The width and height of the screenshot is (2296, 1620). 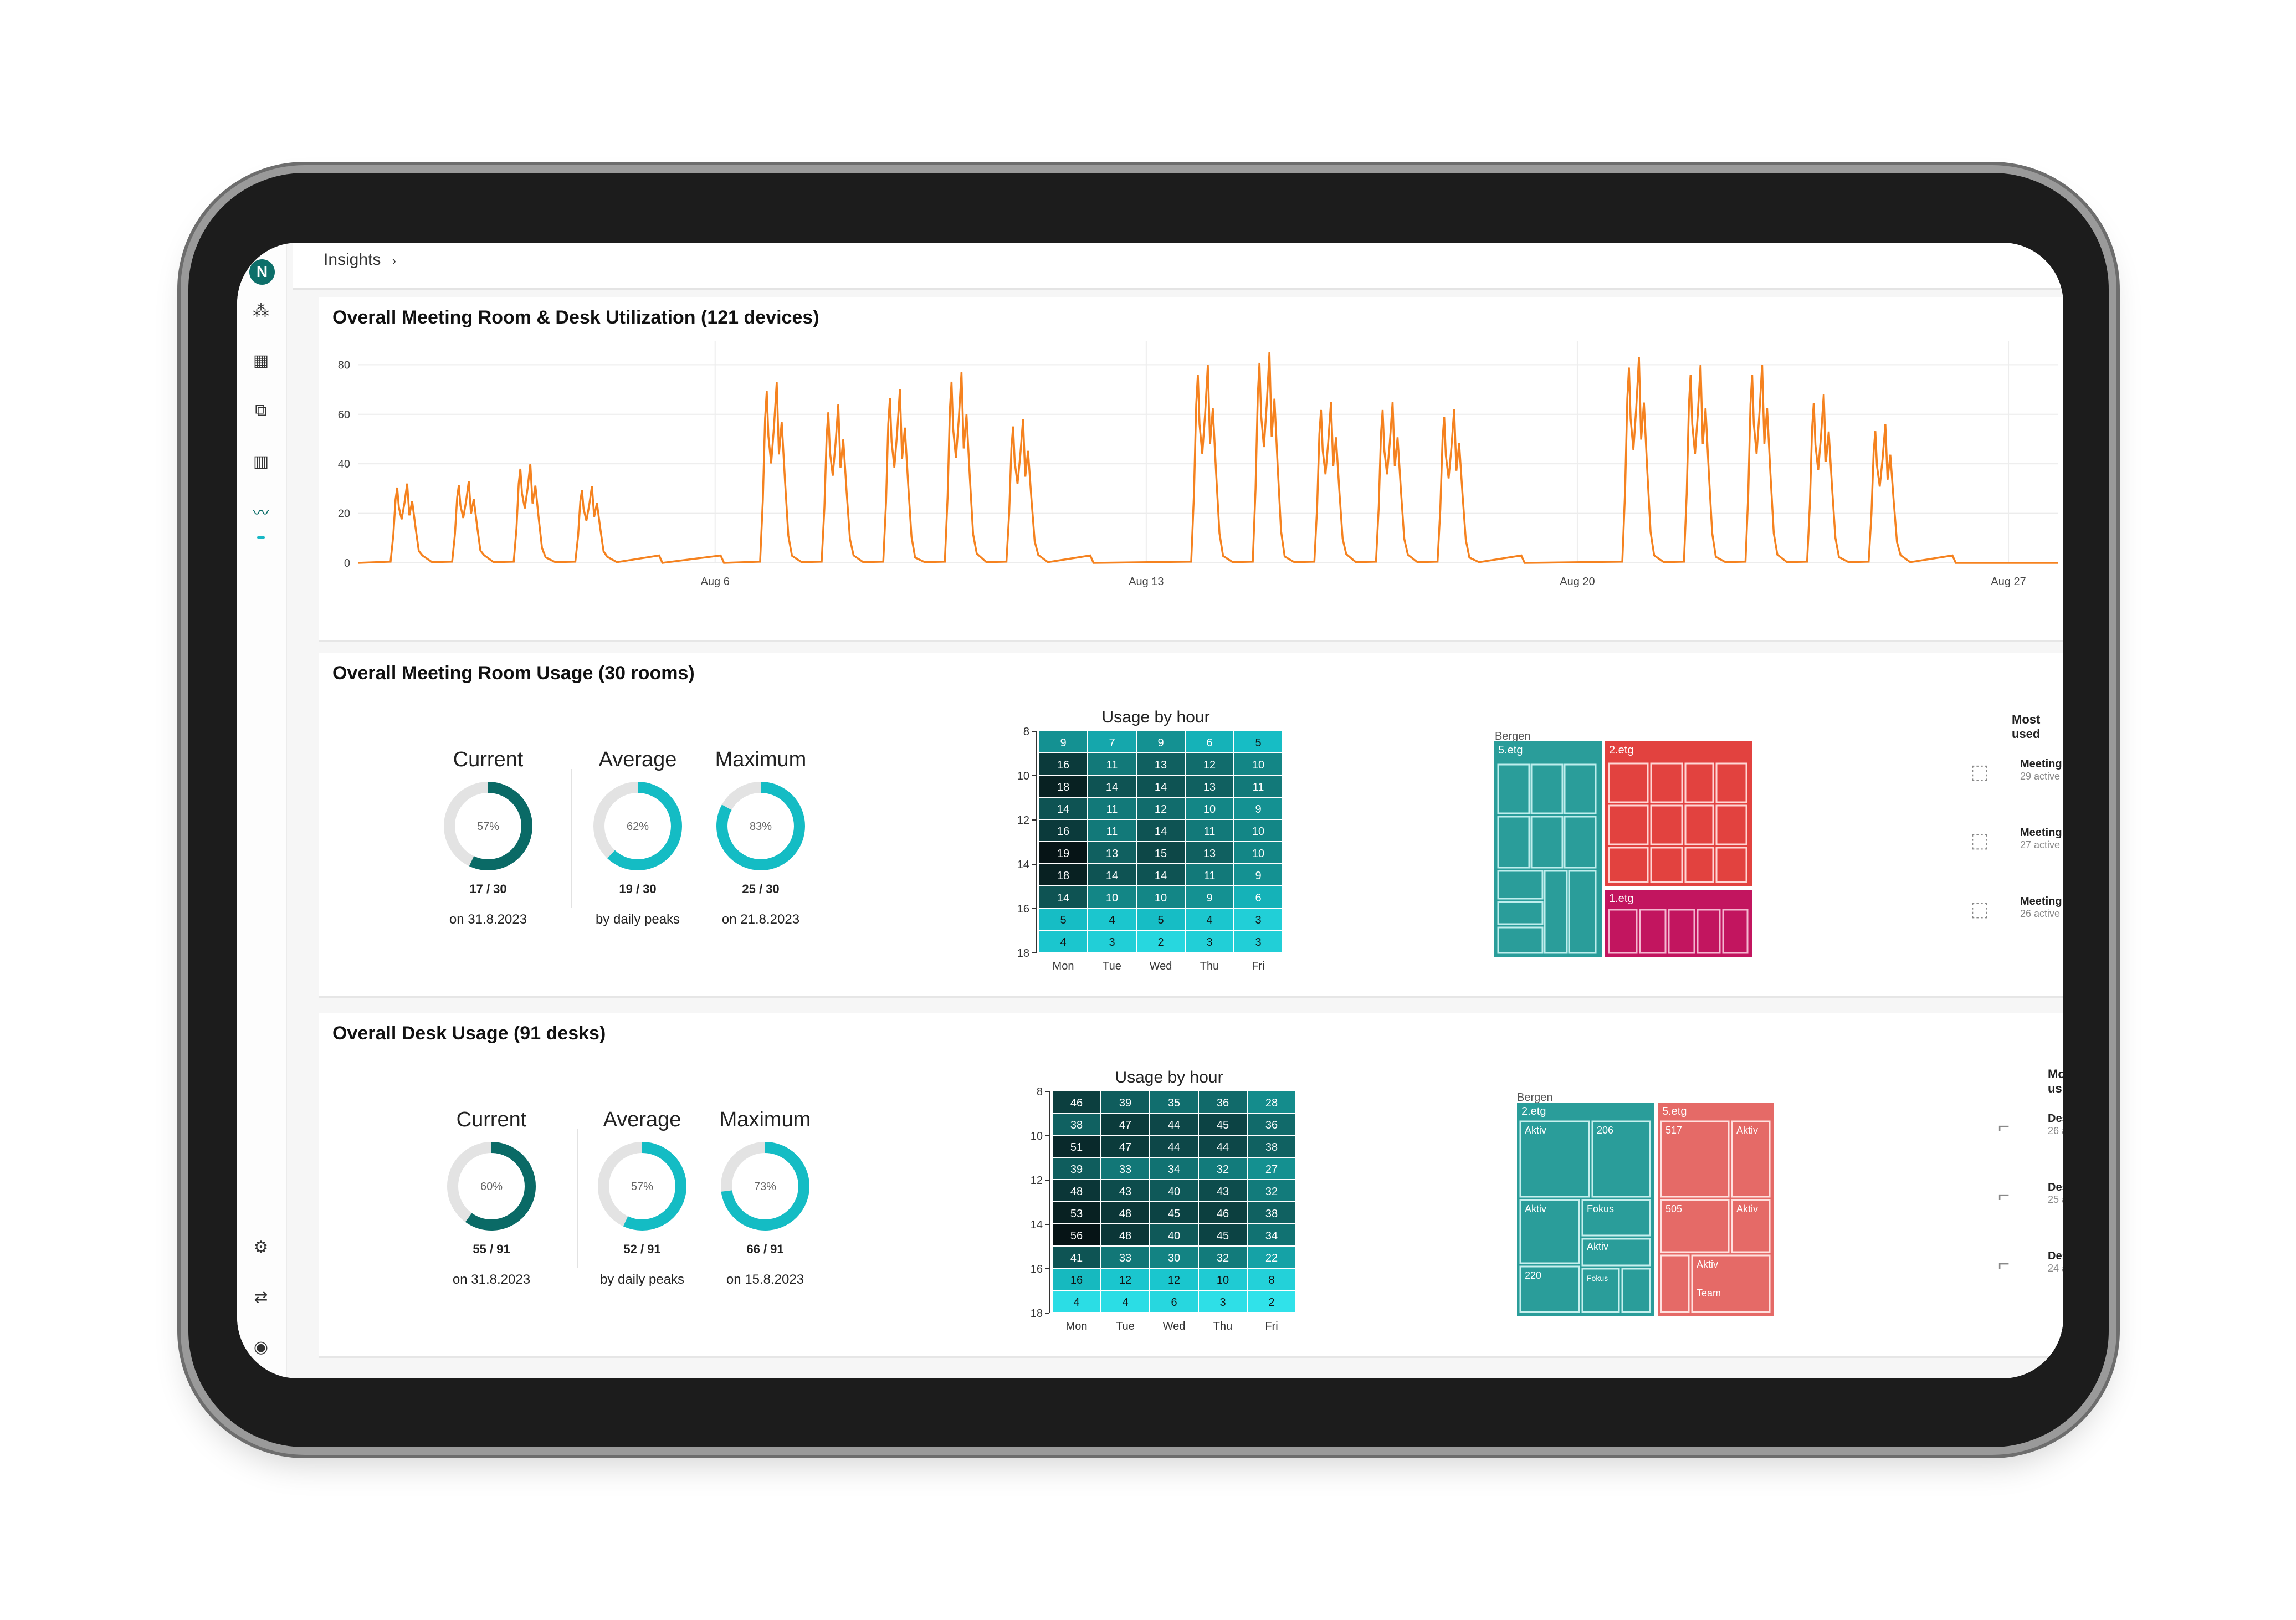 I want to click on breadcrumb-label: Insights, so click(x=352, y=259).